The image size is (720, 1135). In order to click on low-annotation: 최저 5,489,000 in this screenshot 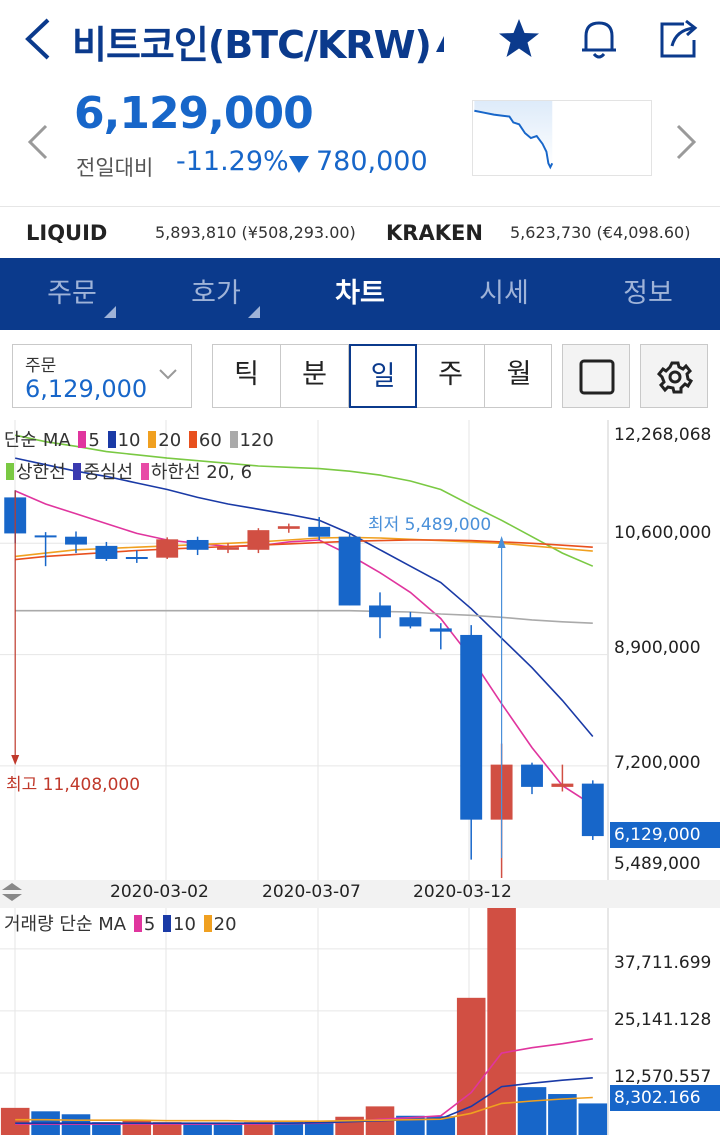, I will do `click(430, 525)`.